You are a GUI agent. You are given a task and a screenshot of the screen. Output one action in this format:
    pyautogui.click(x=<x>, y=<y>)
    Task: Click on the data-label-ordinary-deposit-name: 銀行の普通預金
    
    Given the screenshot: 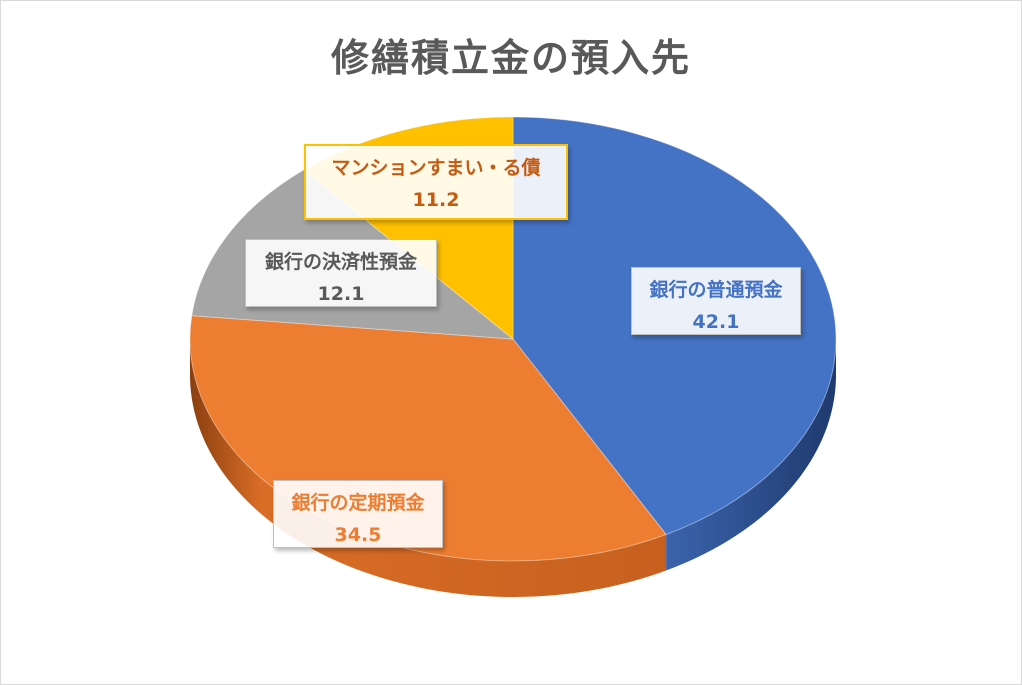 What is the action you would take?
    pyautogui.click(x=716, y=290)
    